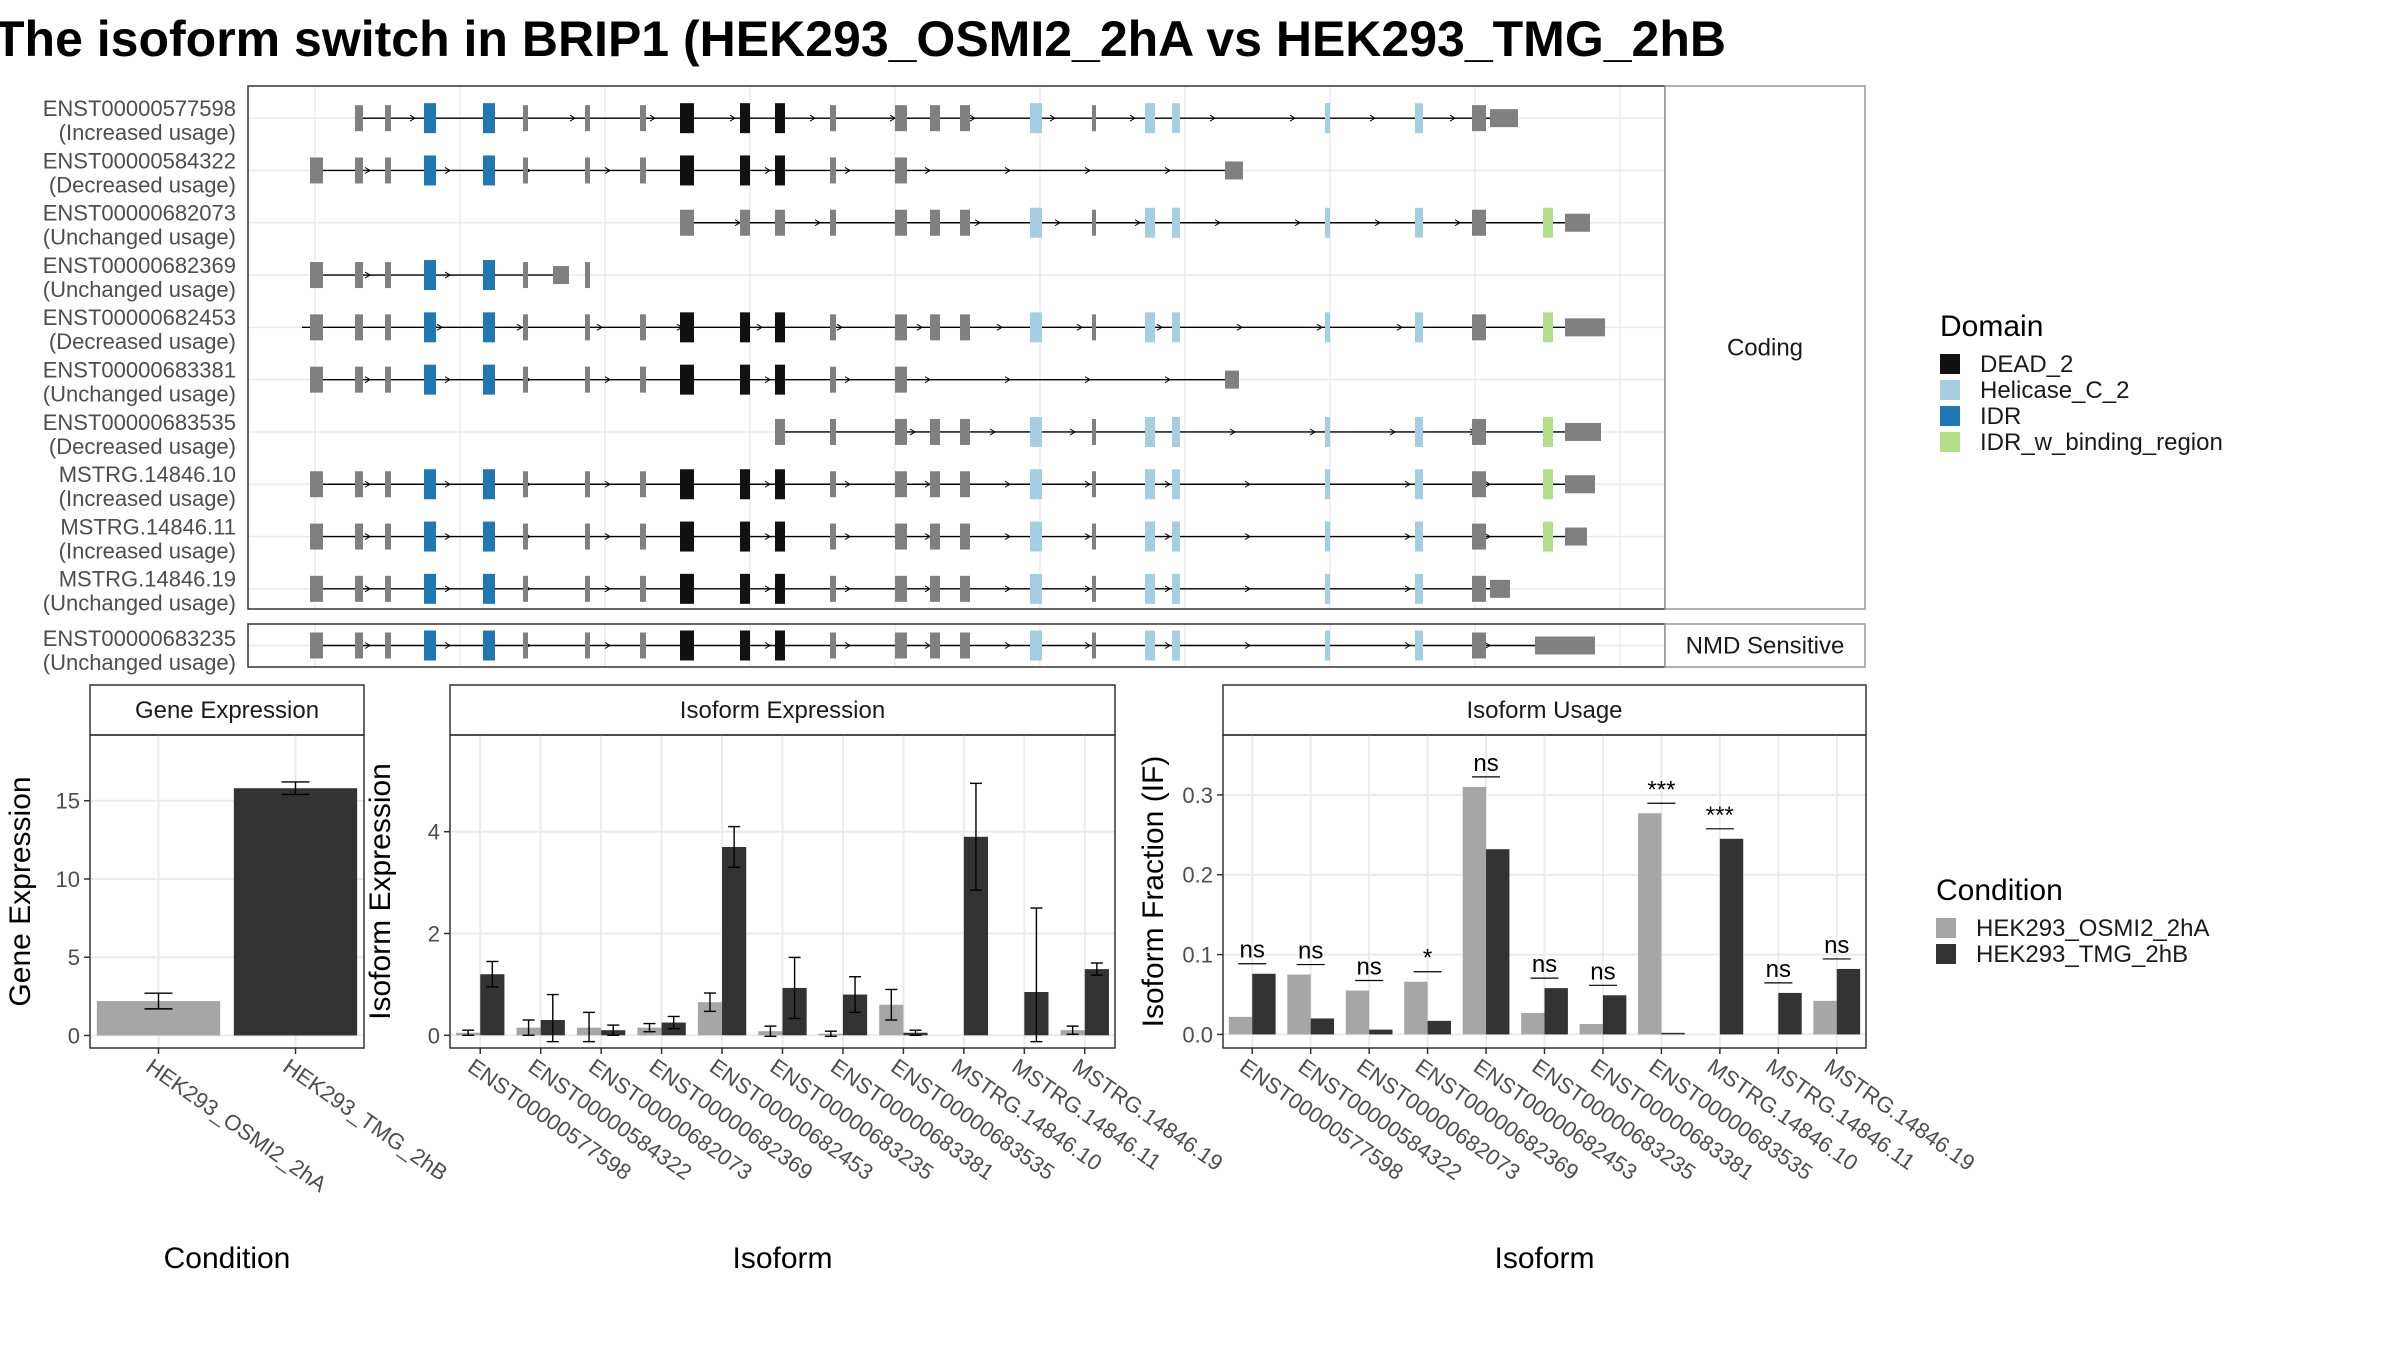 The width and height of the screenshot is (2400, 1350). Describe the element at coordinates (227, 710) in the screenshot. I see `panel-strip-label: Gene Expression` at that location.